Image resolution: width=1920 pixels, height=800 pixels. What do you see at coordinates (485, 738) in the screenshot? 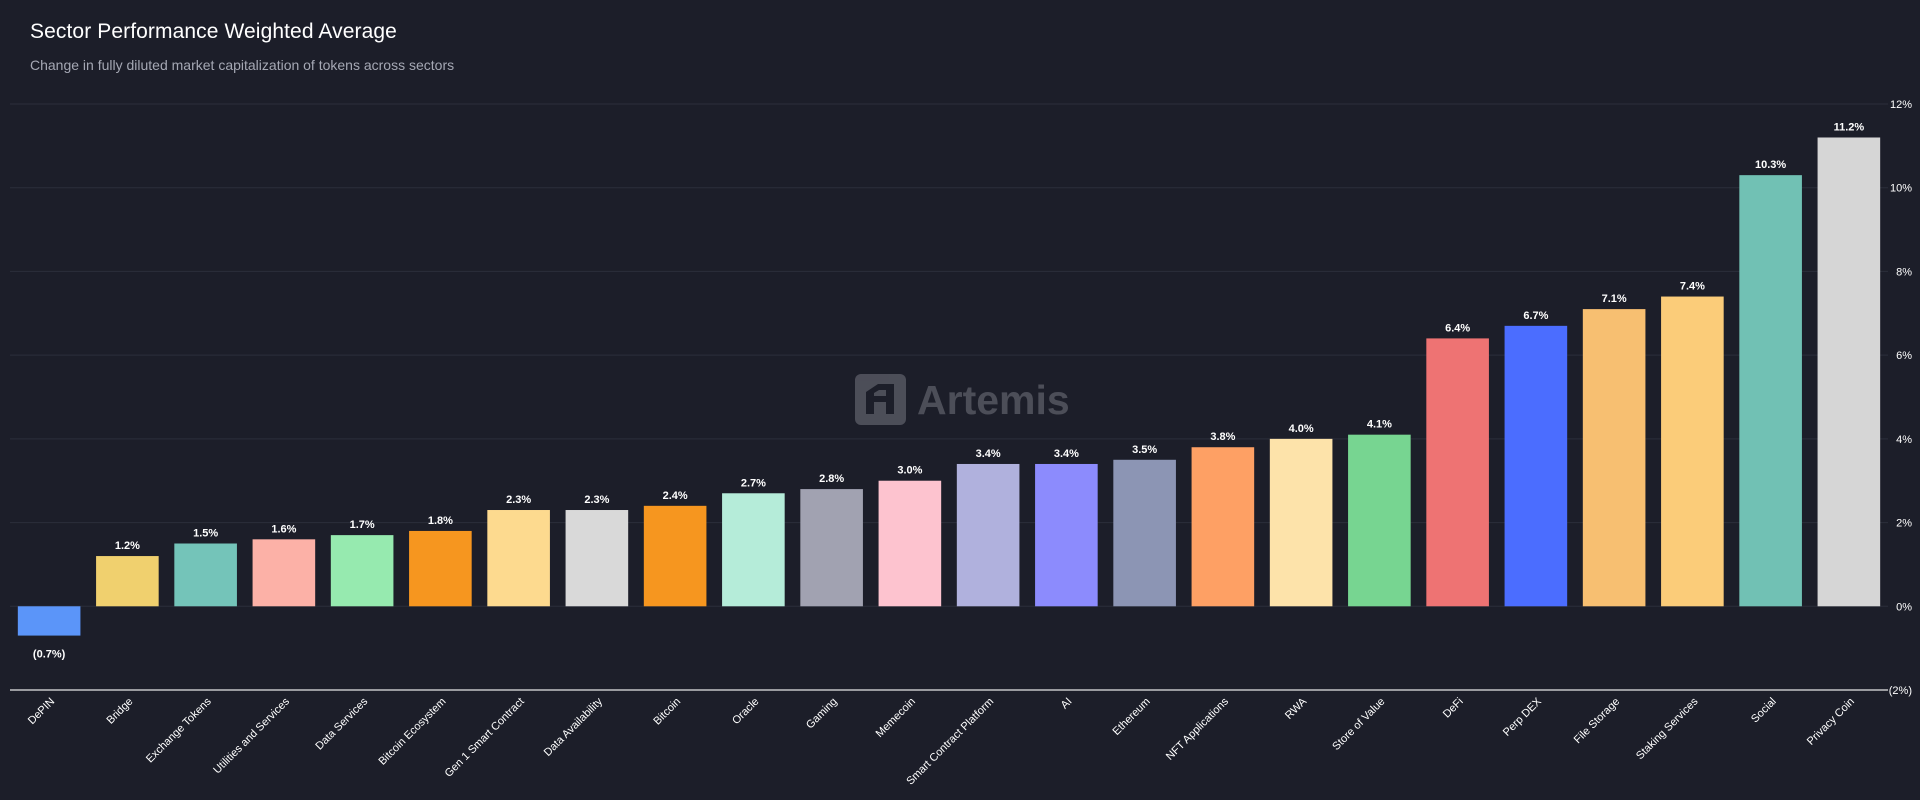
I see `x-tick-label: Gen 1 Smart Contract` at bounding box center [485, 738].